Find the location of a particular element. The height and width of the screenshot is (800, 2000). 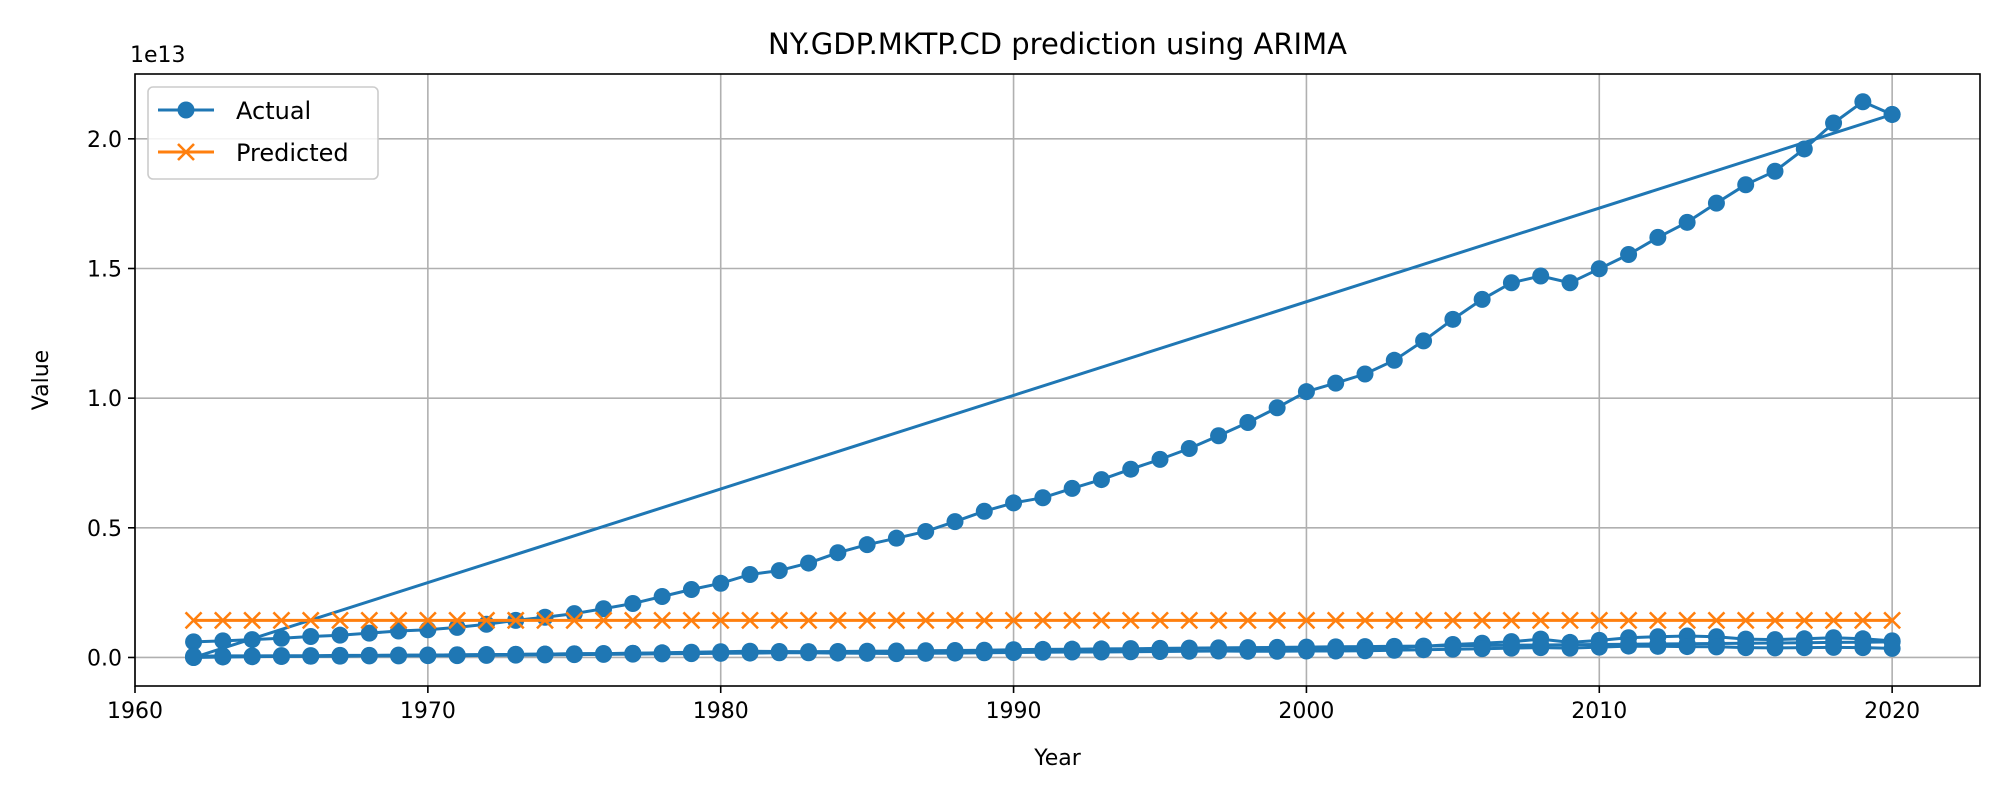

x-axis-ticks: 1960 1970 1980 1990 2000 2010 2020 is located at coordinates (1013, 705).